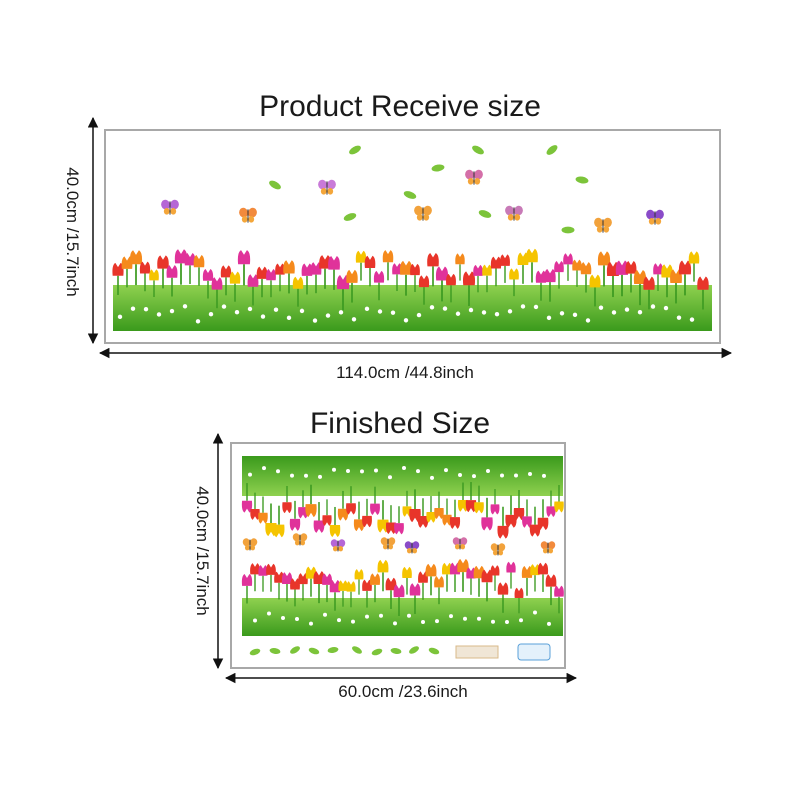 Image resolution: width=800 pixels, height=800 pixels. I want to click on bottom-sheet-lower-grass, so click(402, 617).